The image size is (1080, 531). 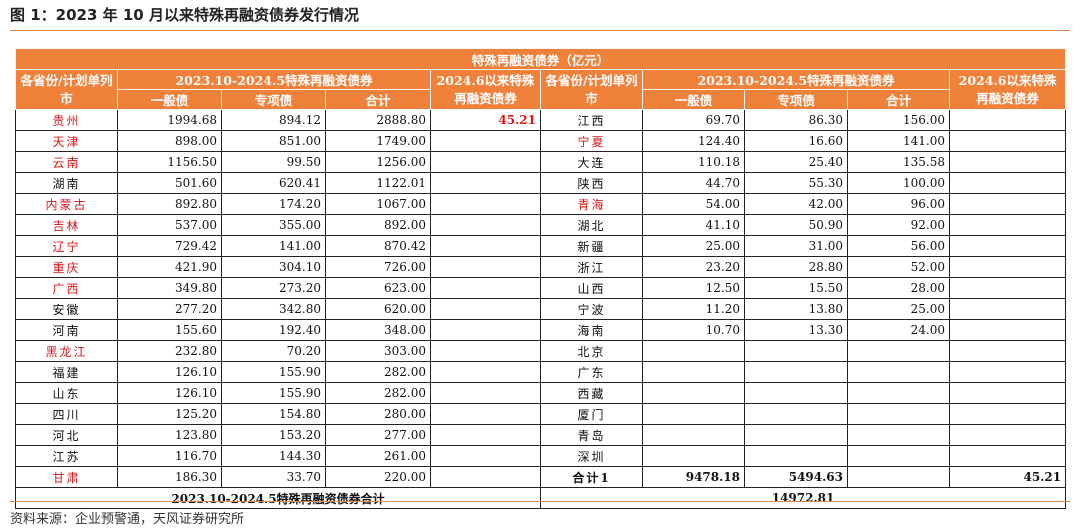 What do you see at coordinates (591, 414) in the screenshot?
I see `province-name: 厦门` at bounding box center [591, 414].